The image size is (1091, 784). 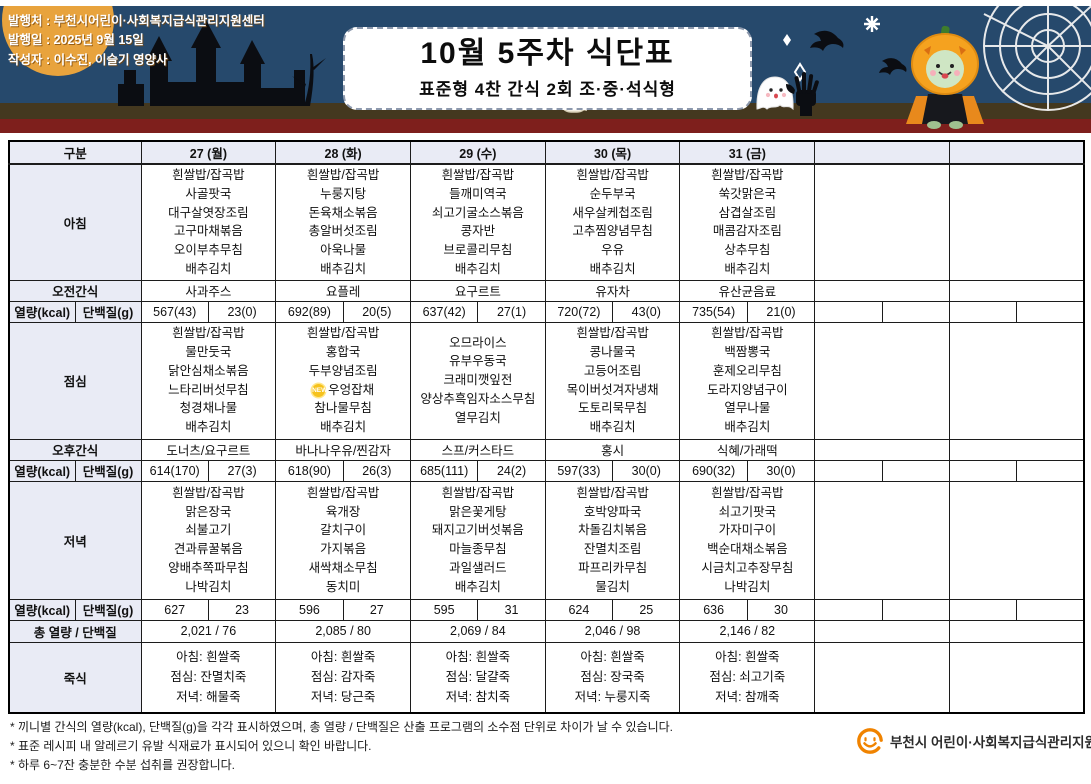 What do you see at coordinates (477, 380) in the screenshot?
I see `lunch-cell-3: 오므라이스 유부우동국 크래미깻잎전 양상추흑임자소스무침 열무김치` at bounding box center [477, 380].